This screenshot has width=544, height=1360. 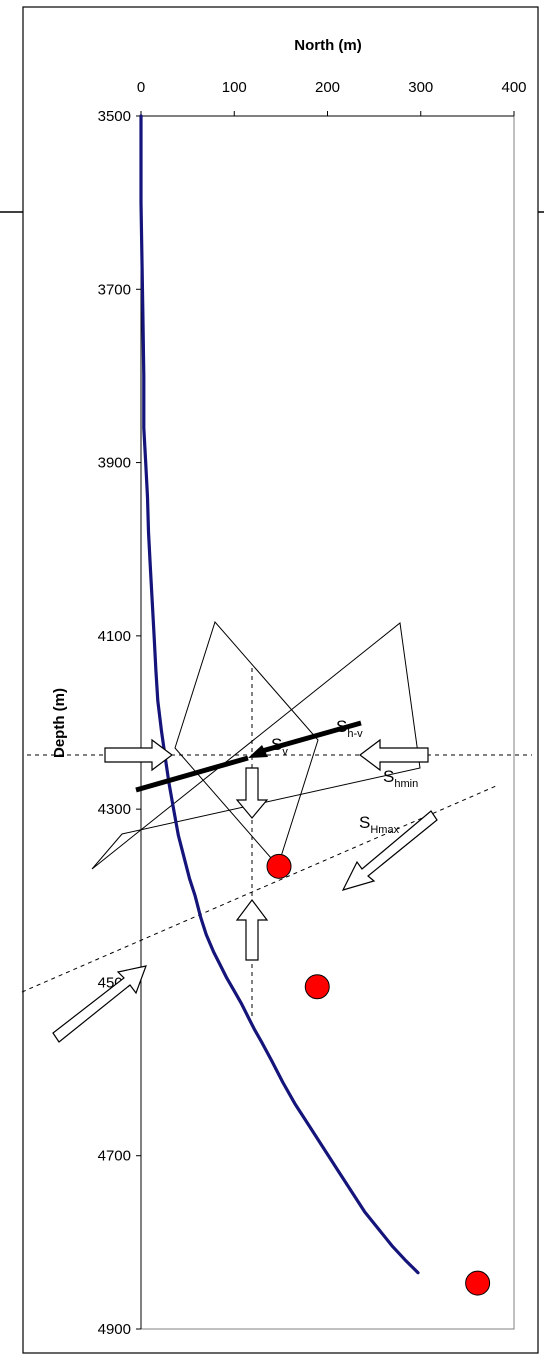 I want to click on x-tick-label: 200, so click(x=327, y=87).